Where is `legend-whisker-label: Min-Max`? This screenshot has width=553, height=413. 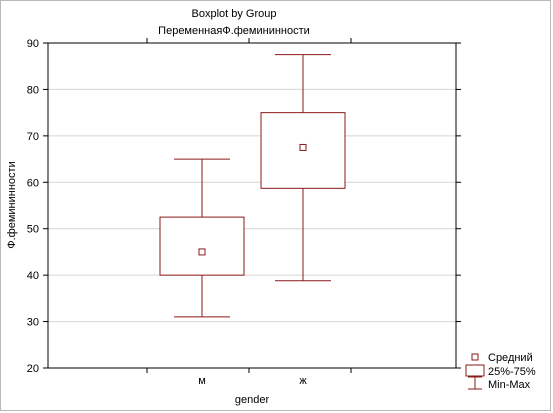
legend-whisker-label: Min-Max is located at coordinates (509, 385).